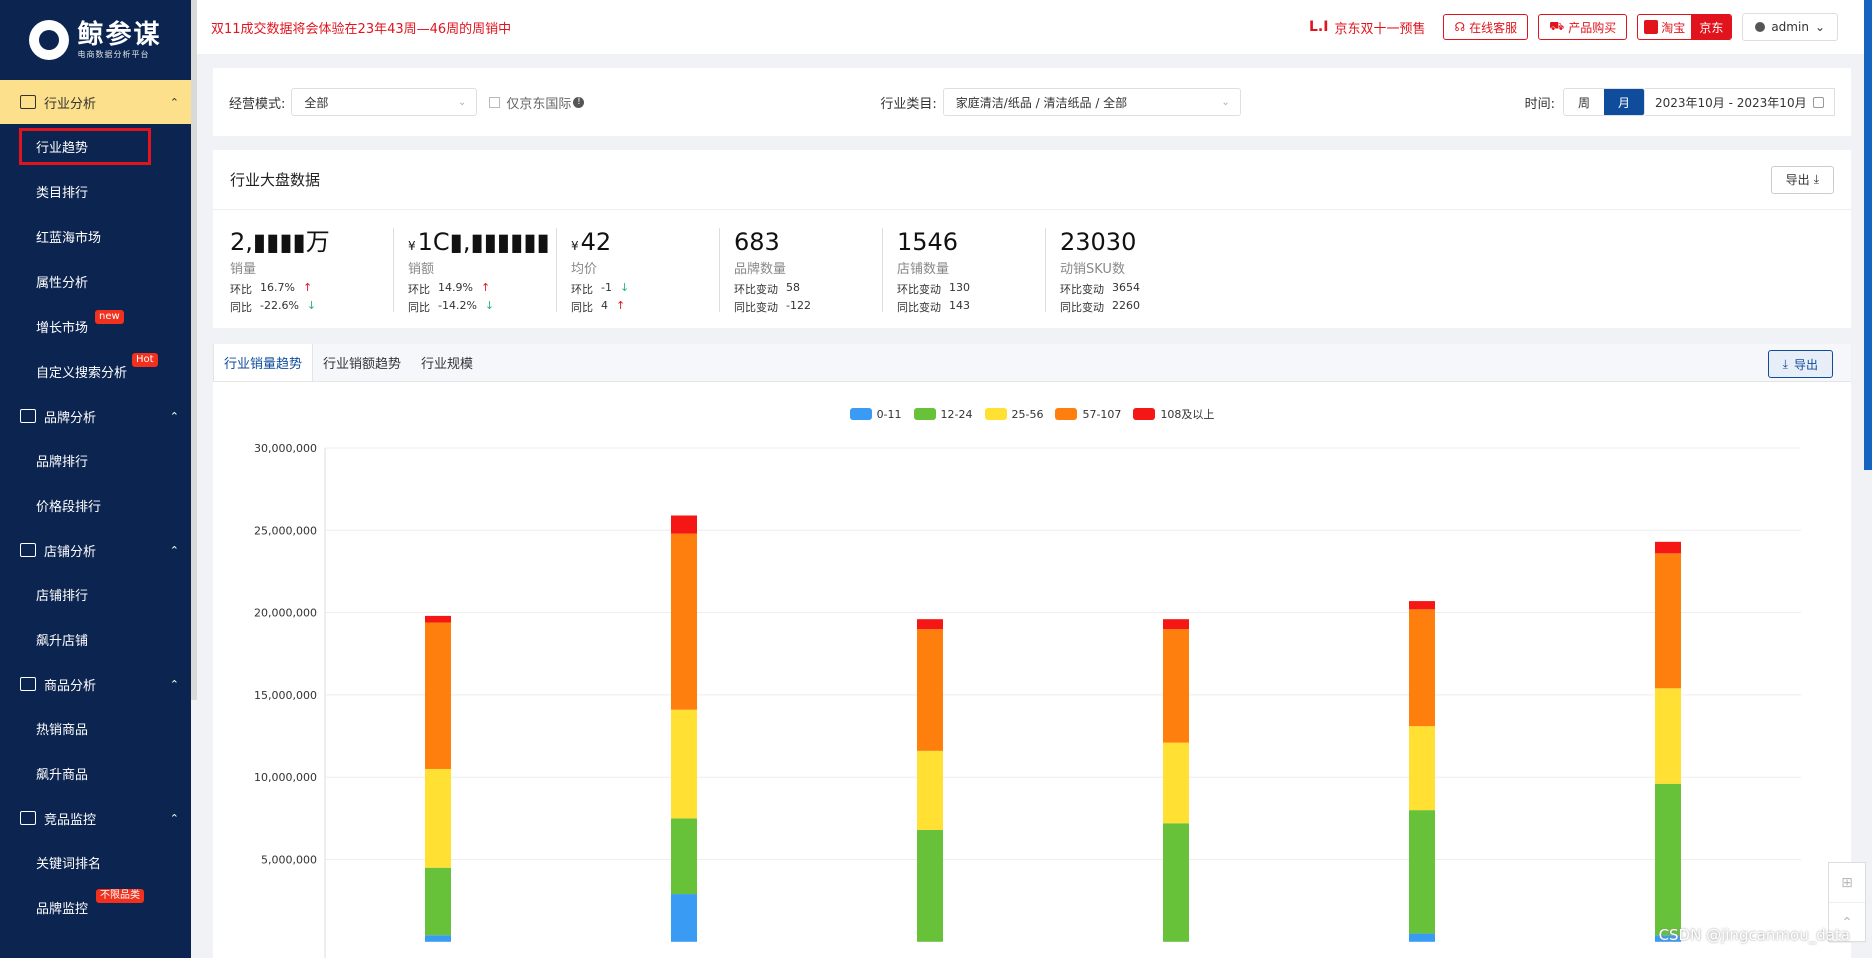 The width and height of the screenshot is (1872, 958). Describe the element at coordinates (285, 777) in the screenshot. I see `y-tick-label: 10,000,000` at that location.